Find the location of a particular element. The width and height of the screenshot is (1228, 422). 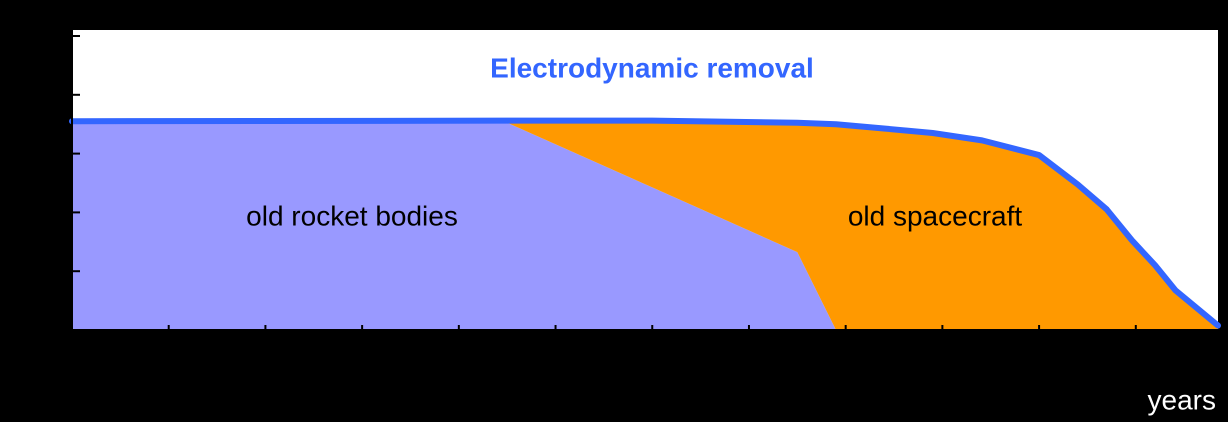

x-axis-label: years is located at coordinates (1182, 399).